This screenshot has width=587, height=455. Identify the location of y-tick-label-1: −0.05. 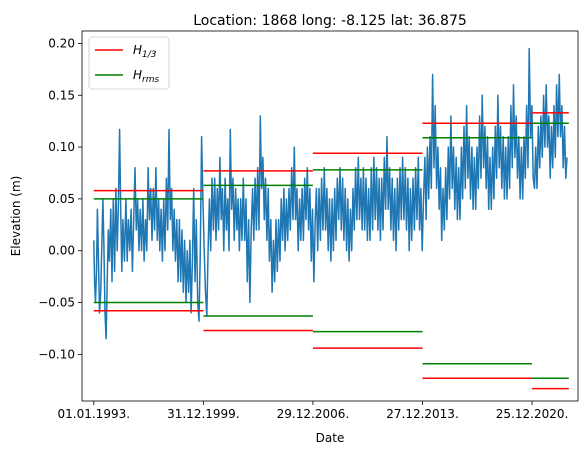
(56, 303).